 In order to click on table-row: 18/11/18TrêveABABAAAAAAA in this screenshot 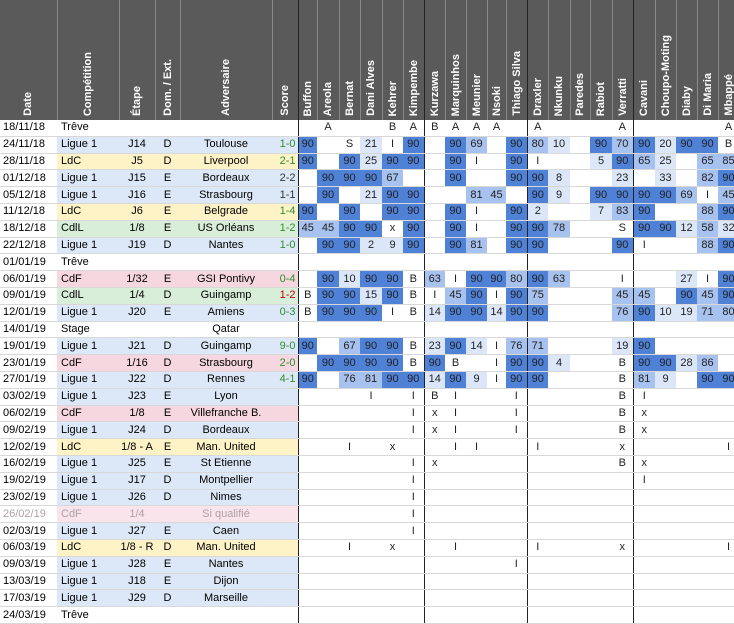, I will do `click(367, 128)`.